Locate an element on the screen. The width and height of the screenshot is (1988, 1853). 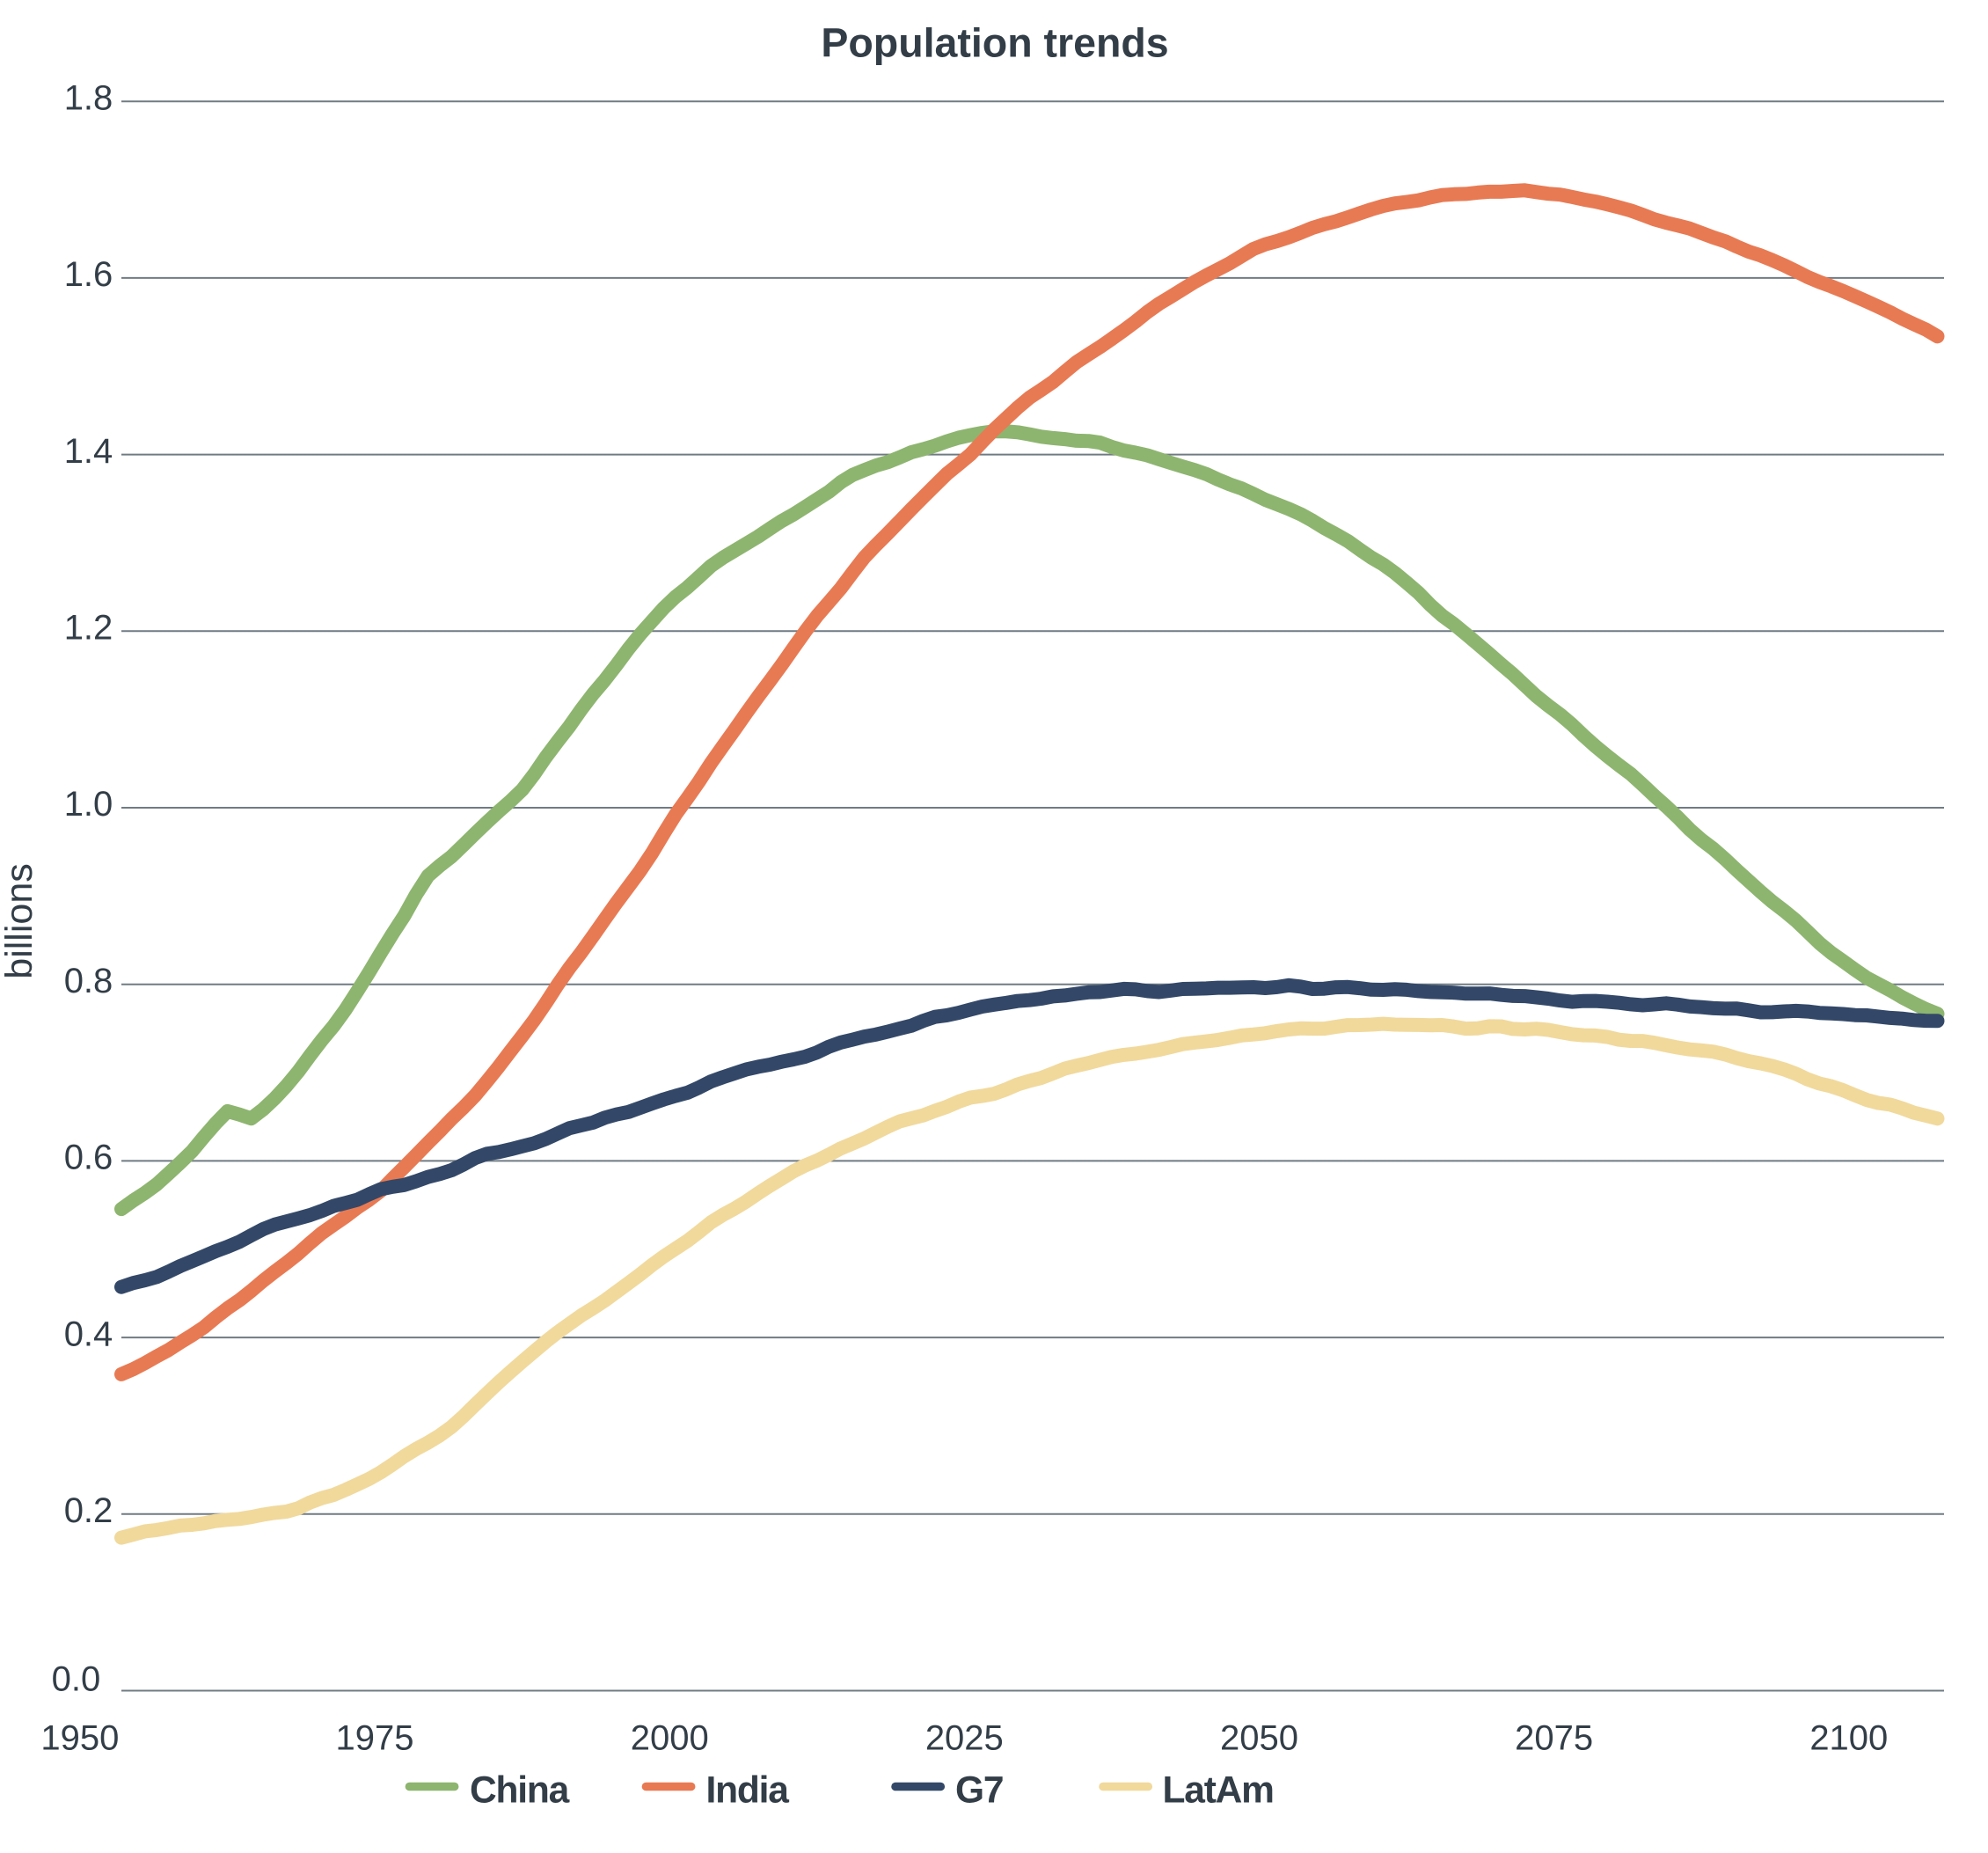
svg-text: 2025 is located at coordinates (964, 1738).